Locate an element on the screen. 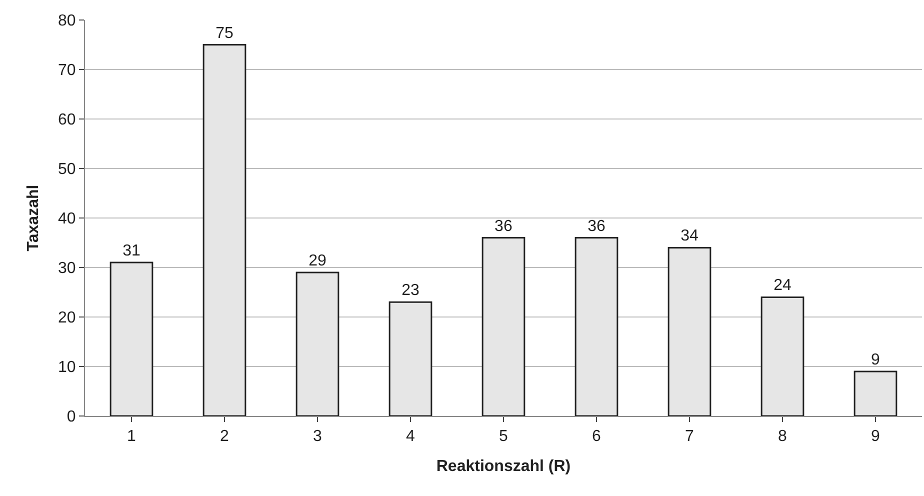  y-tick-label: 80 is located at coordinates (67, 21).